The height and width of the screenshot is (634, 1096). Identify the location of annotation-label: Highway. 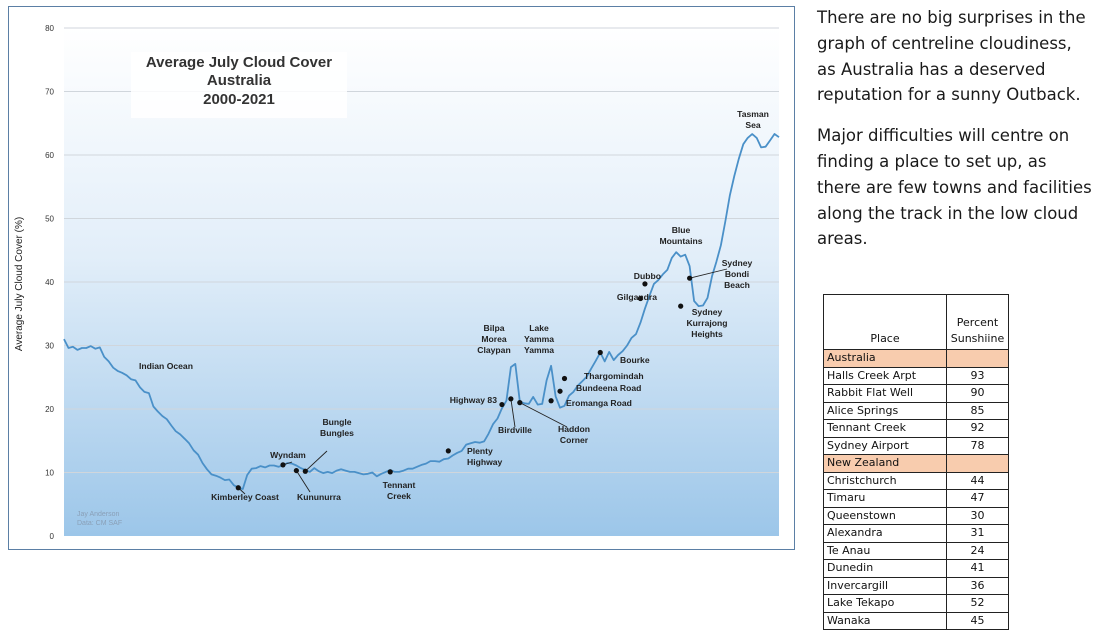
(485, 462).